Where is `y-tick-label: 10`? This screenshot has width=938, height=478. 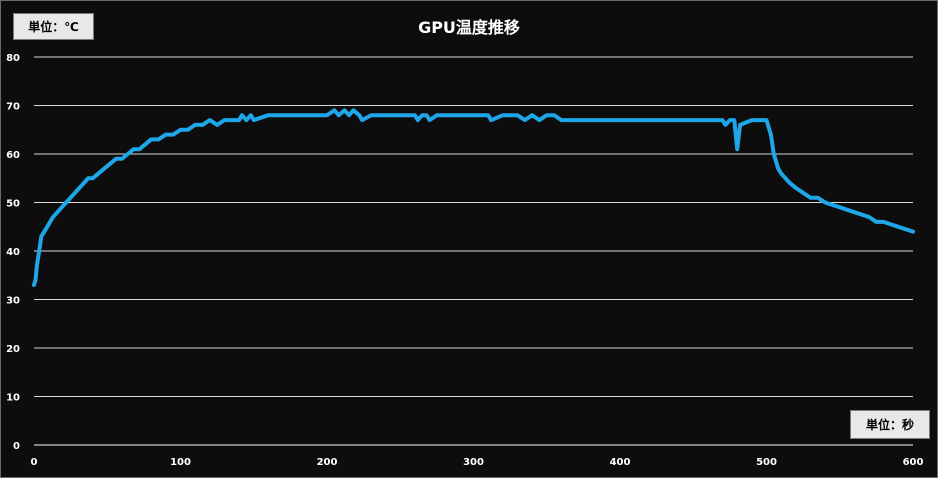
y-tick-label: 10 is located at coordinates (13, 398).